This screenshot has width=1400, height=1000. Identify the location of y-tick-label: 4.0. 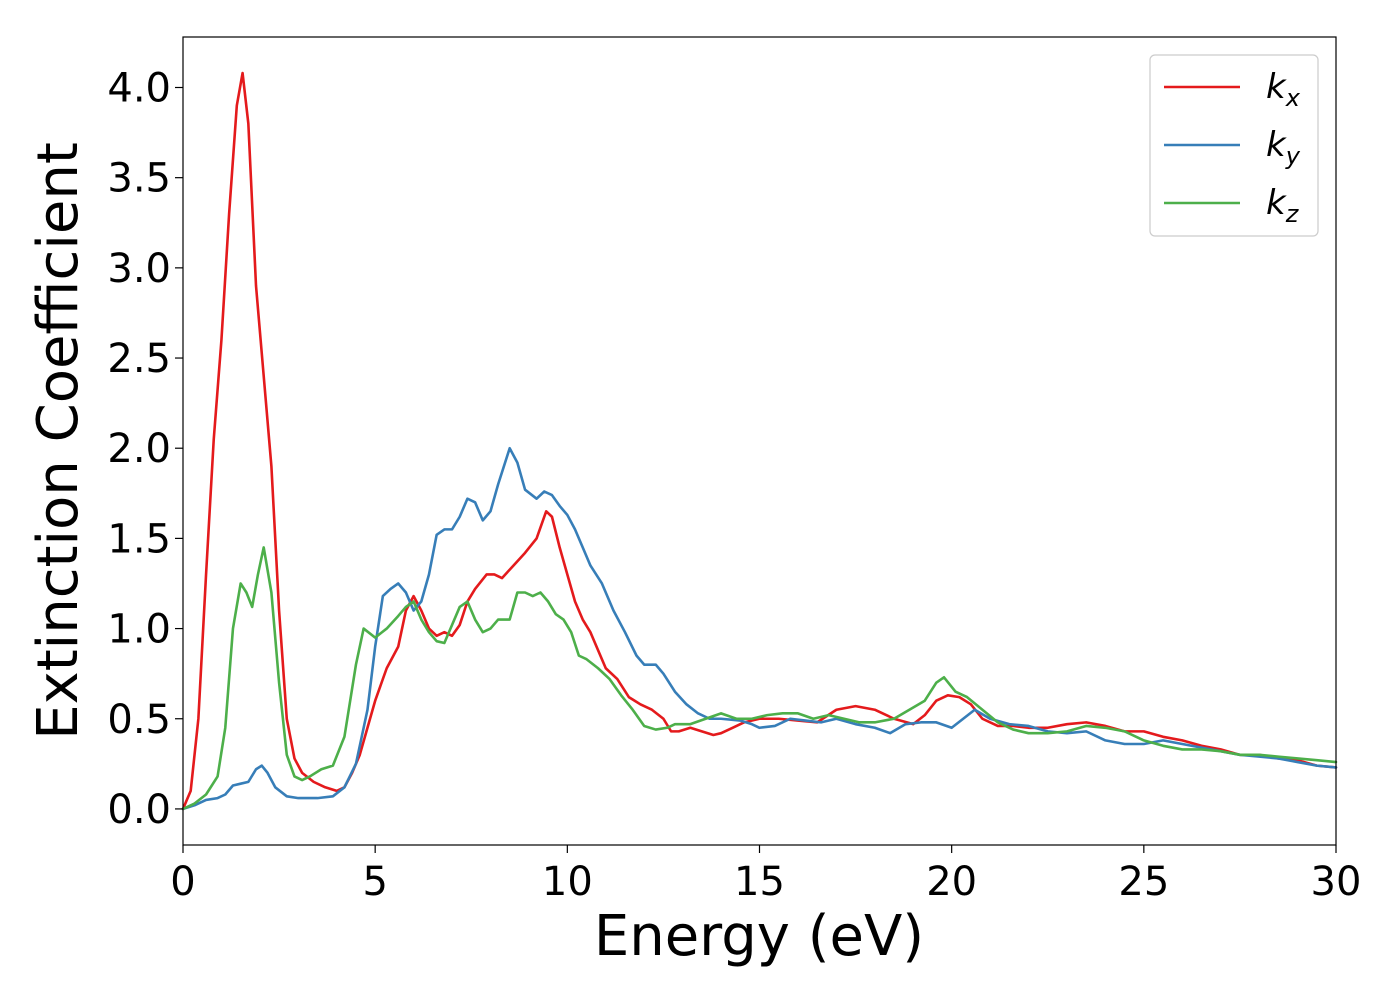
(139, 89).